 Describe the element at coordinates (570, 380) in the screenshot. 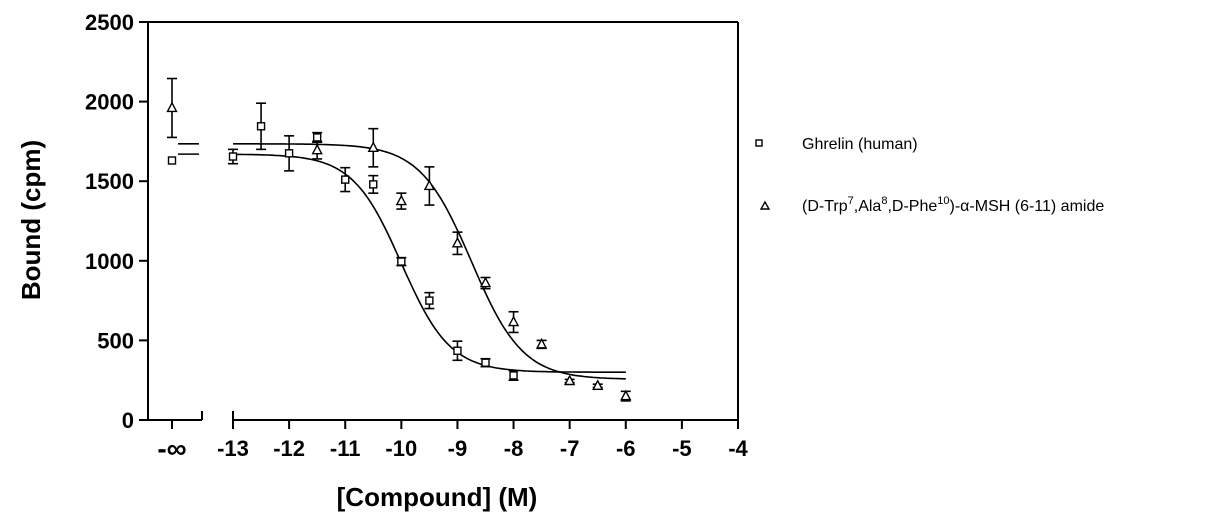

I see `data-point-s1-p8` at that location.